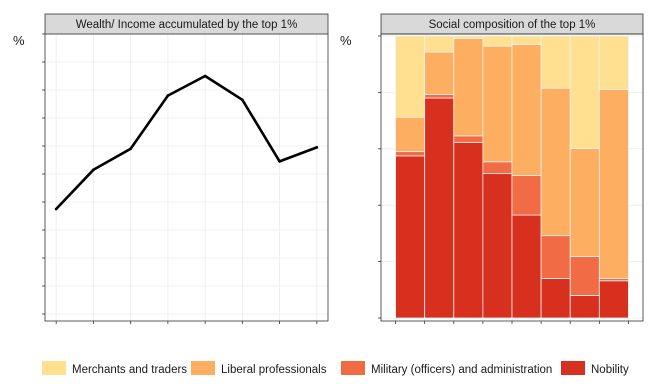 This screenshot has width=649, height=384. What do you see at coordinates (461, 370) in the screenshot?
I see `legend-label-military-administration: Military (officers) and administration` at bounding box center [461, 370].